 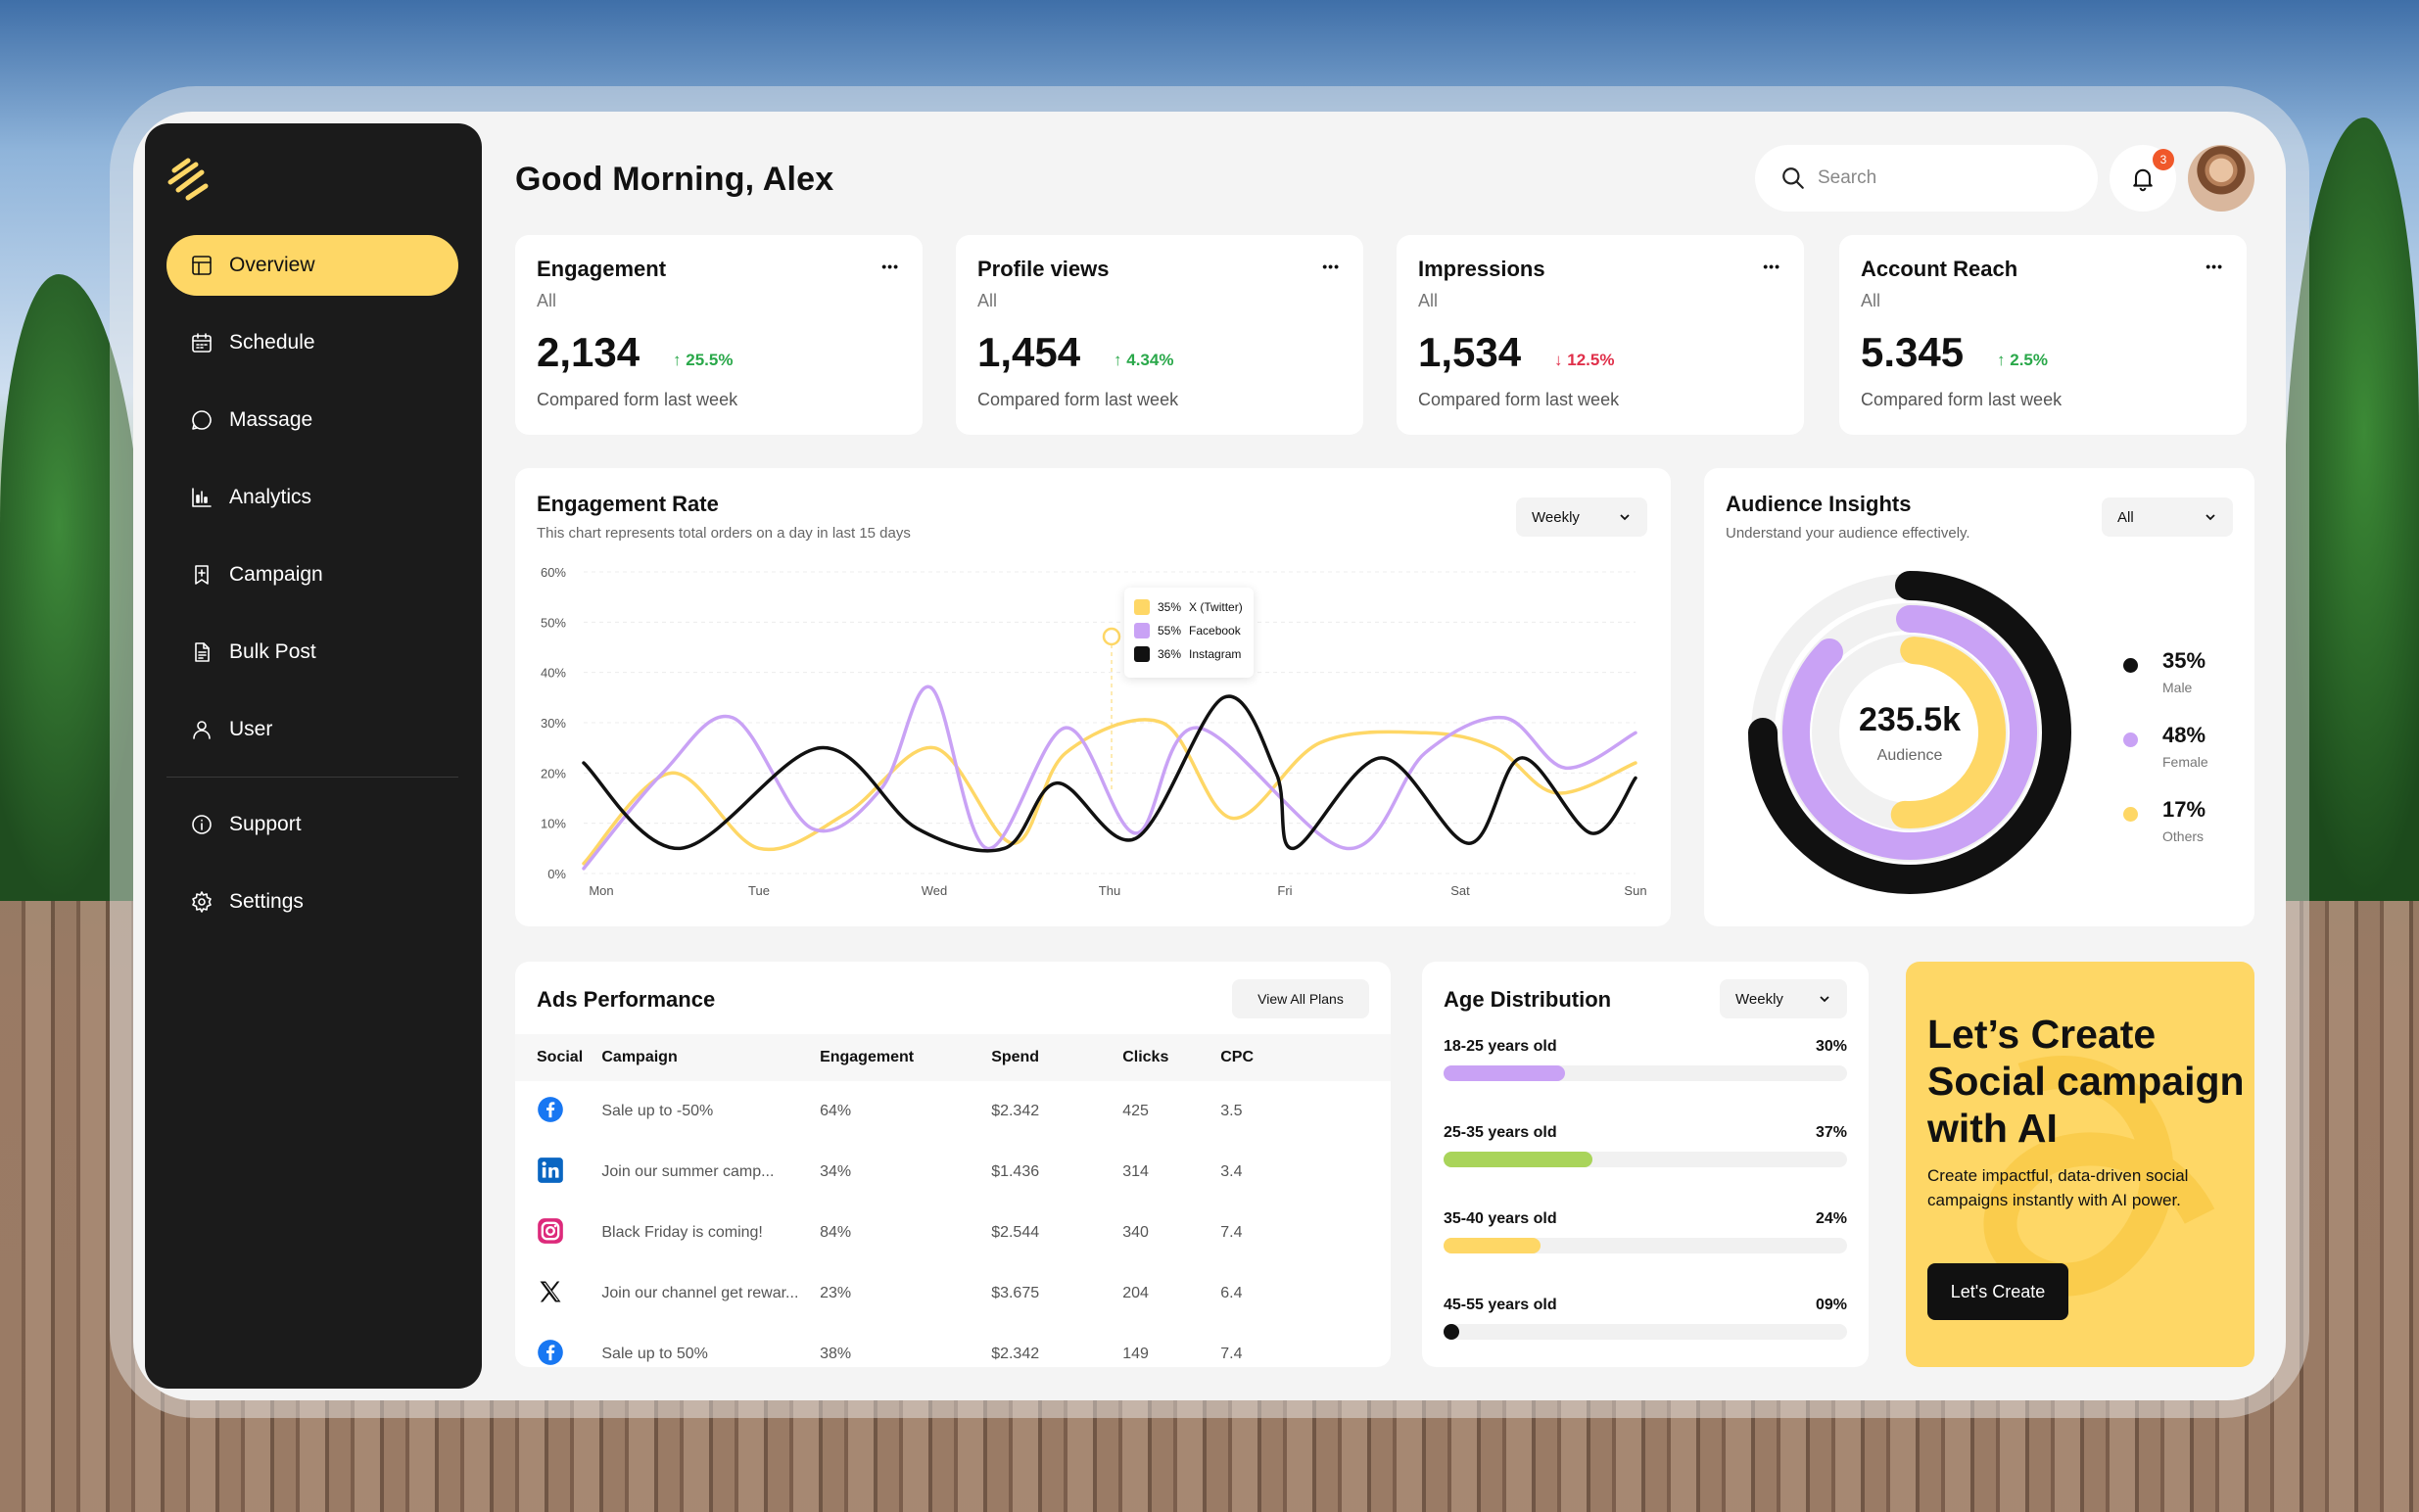 I want to click on legend-dot, so click(x=2131, y=814).